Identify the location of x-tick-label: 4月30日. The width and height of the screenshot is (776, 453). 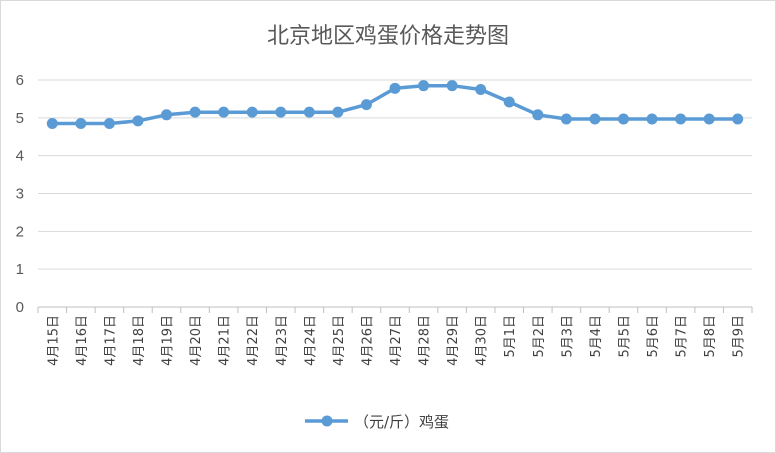
(482, 340).